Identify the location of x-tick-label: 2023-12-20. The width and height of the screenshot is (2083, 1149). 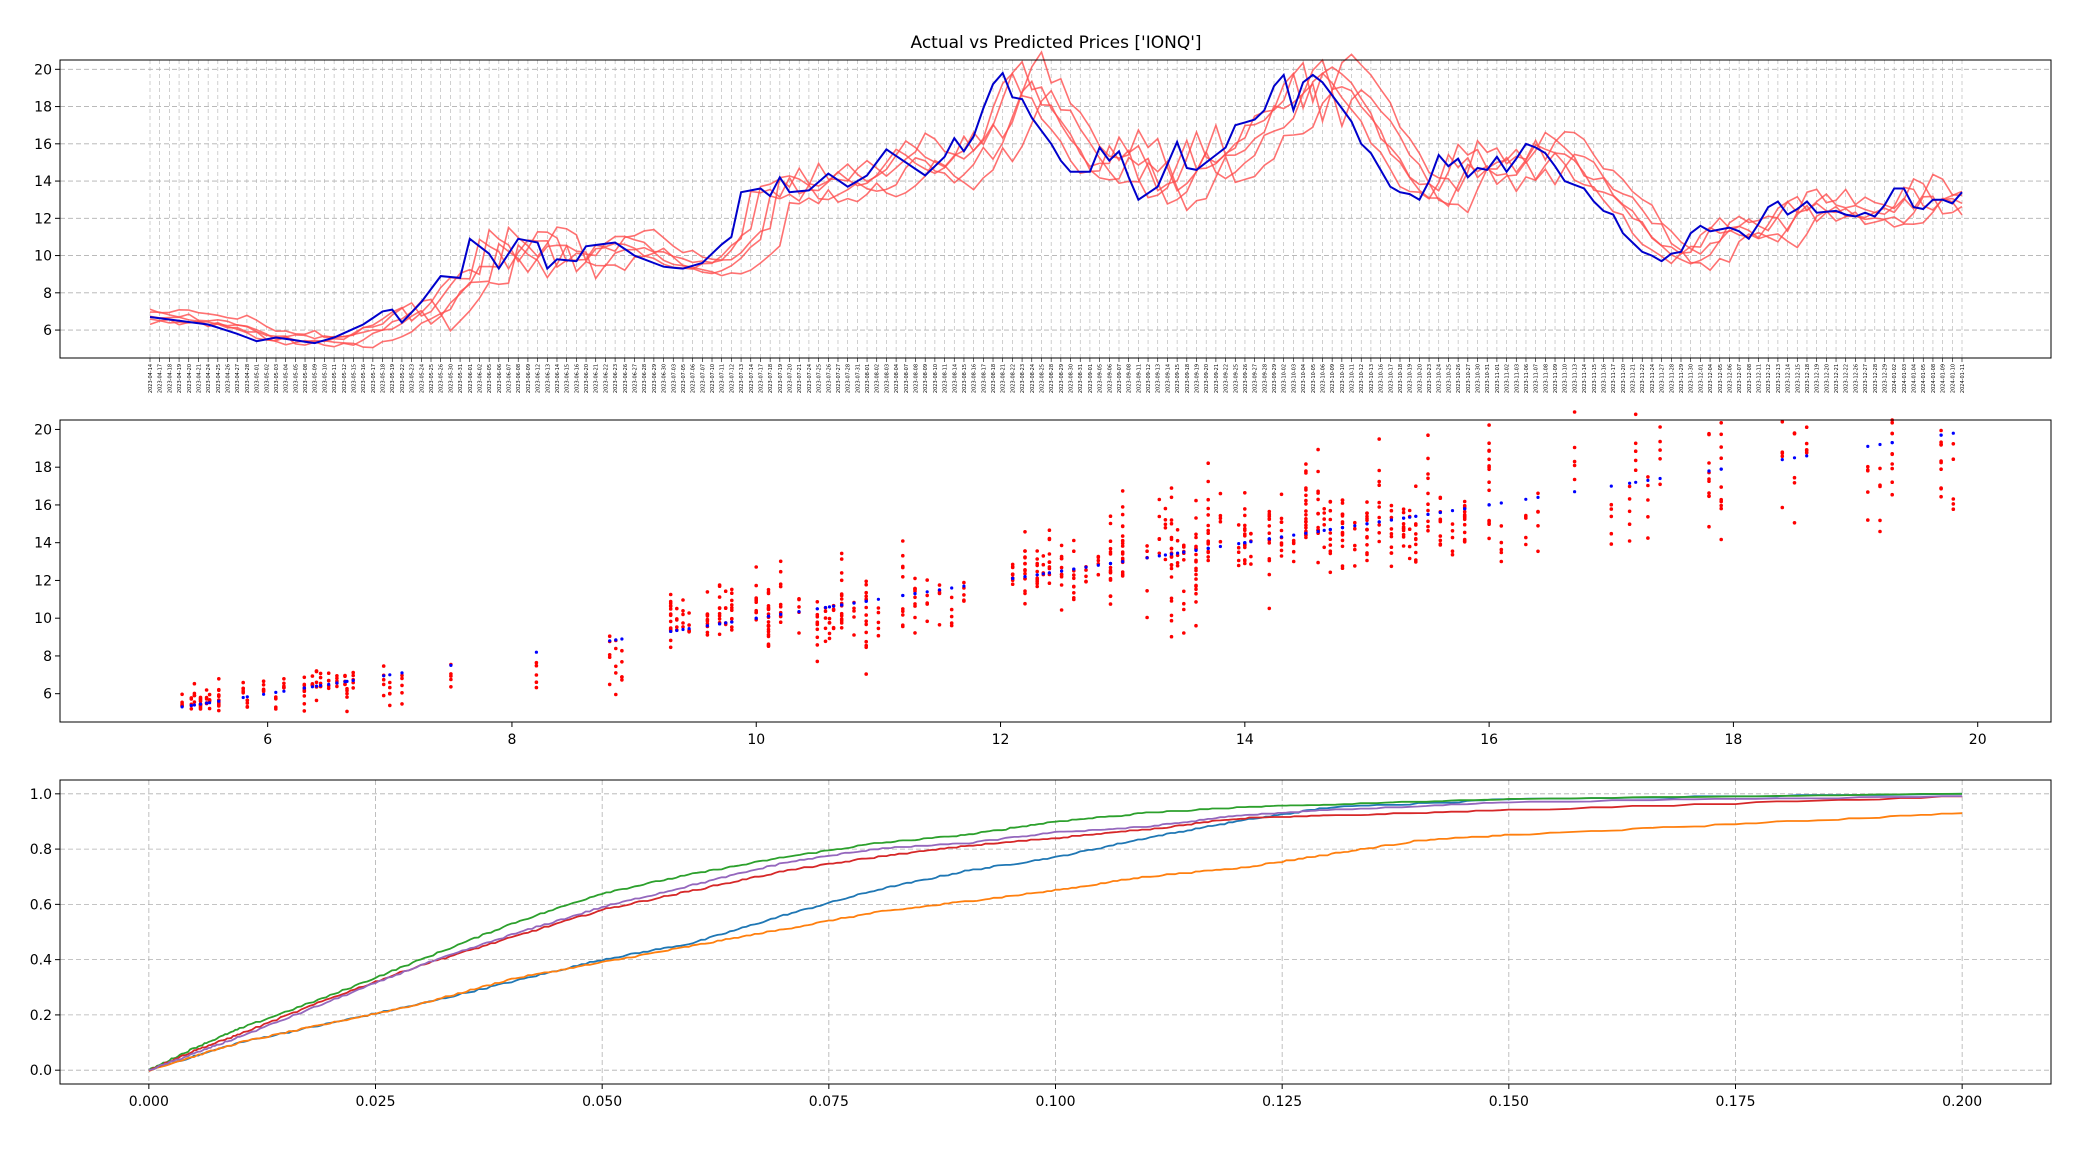
(1827, 378).